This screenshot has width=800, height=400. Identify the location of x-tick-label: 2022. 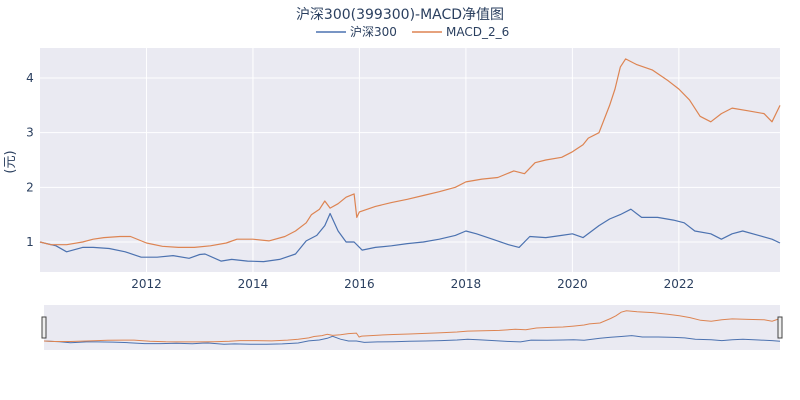
(679, 284).